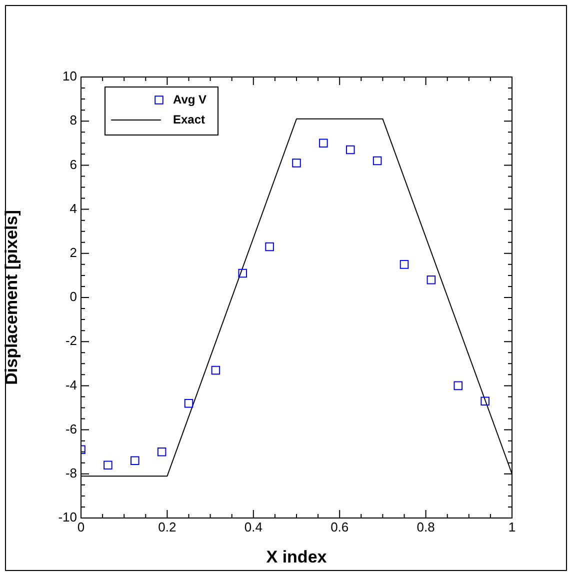 The width and height of the screenshot is (575, 578). I want to click on y-tick-label: 0, so click(73, 296).